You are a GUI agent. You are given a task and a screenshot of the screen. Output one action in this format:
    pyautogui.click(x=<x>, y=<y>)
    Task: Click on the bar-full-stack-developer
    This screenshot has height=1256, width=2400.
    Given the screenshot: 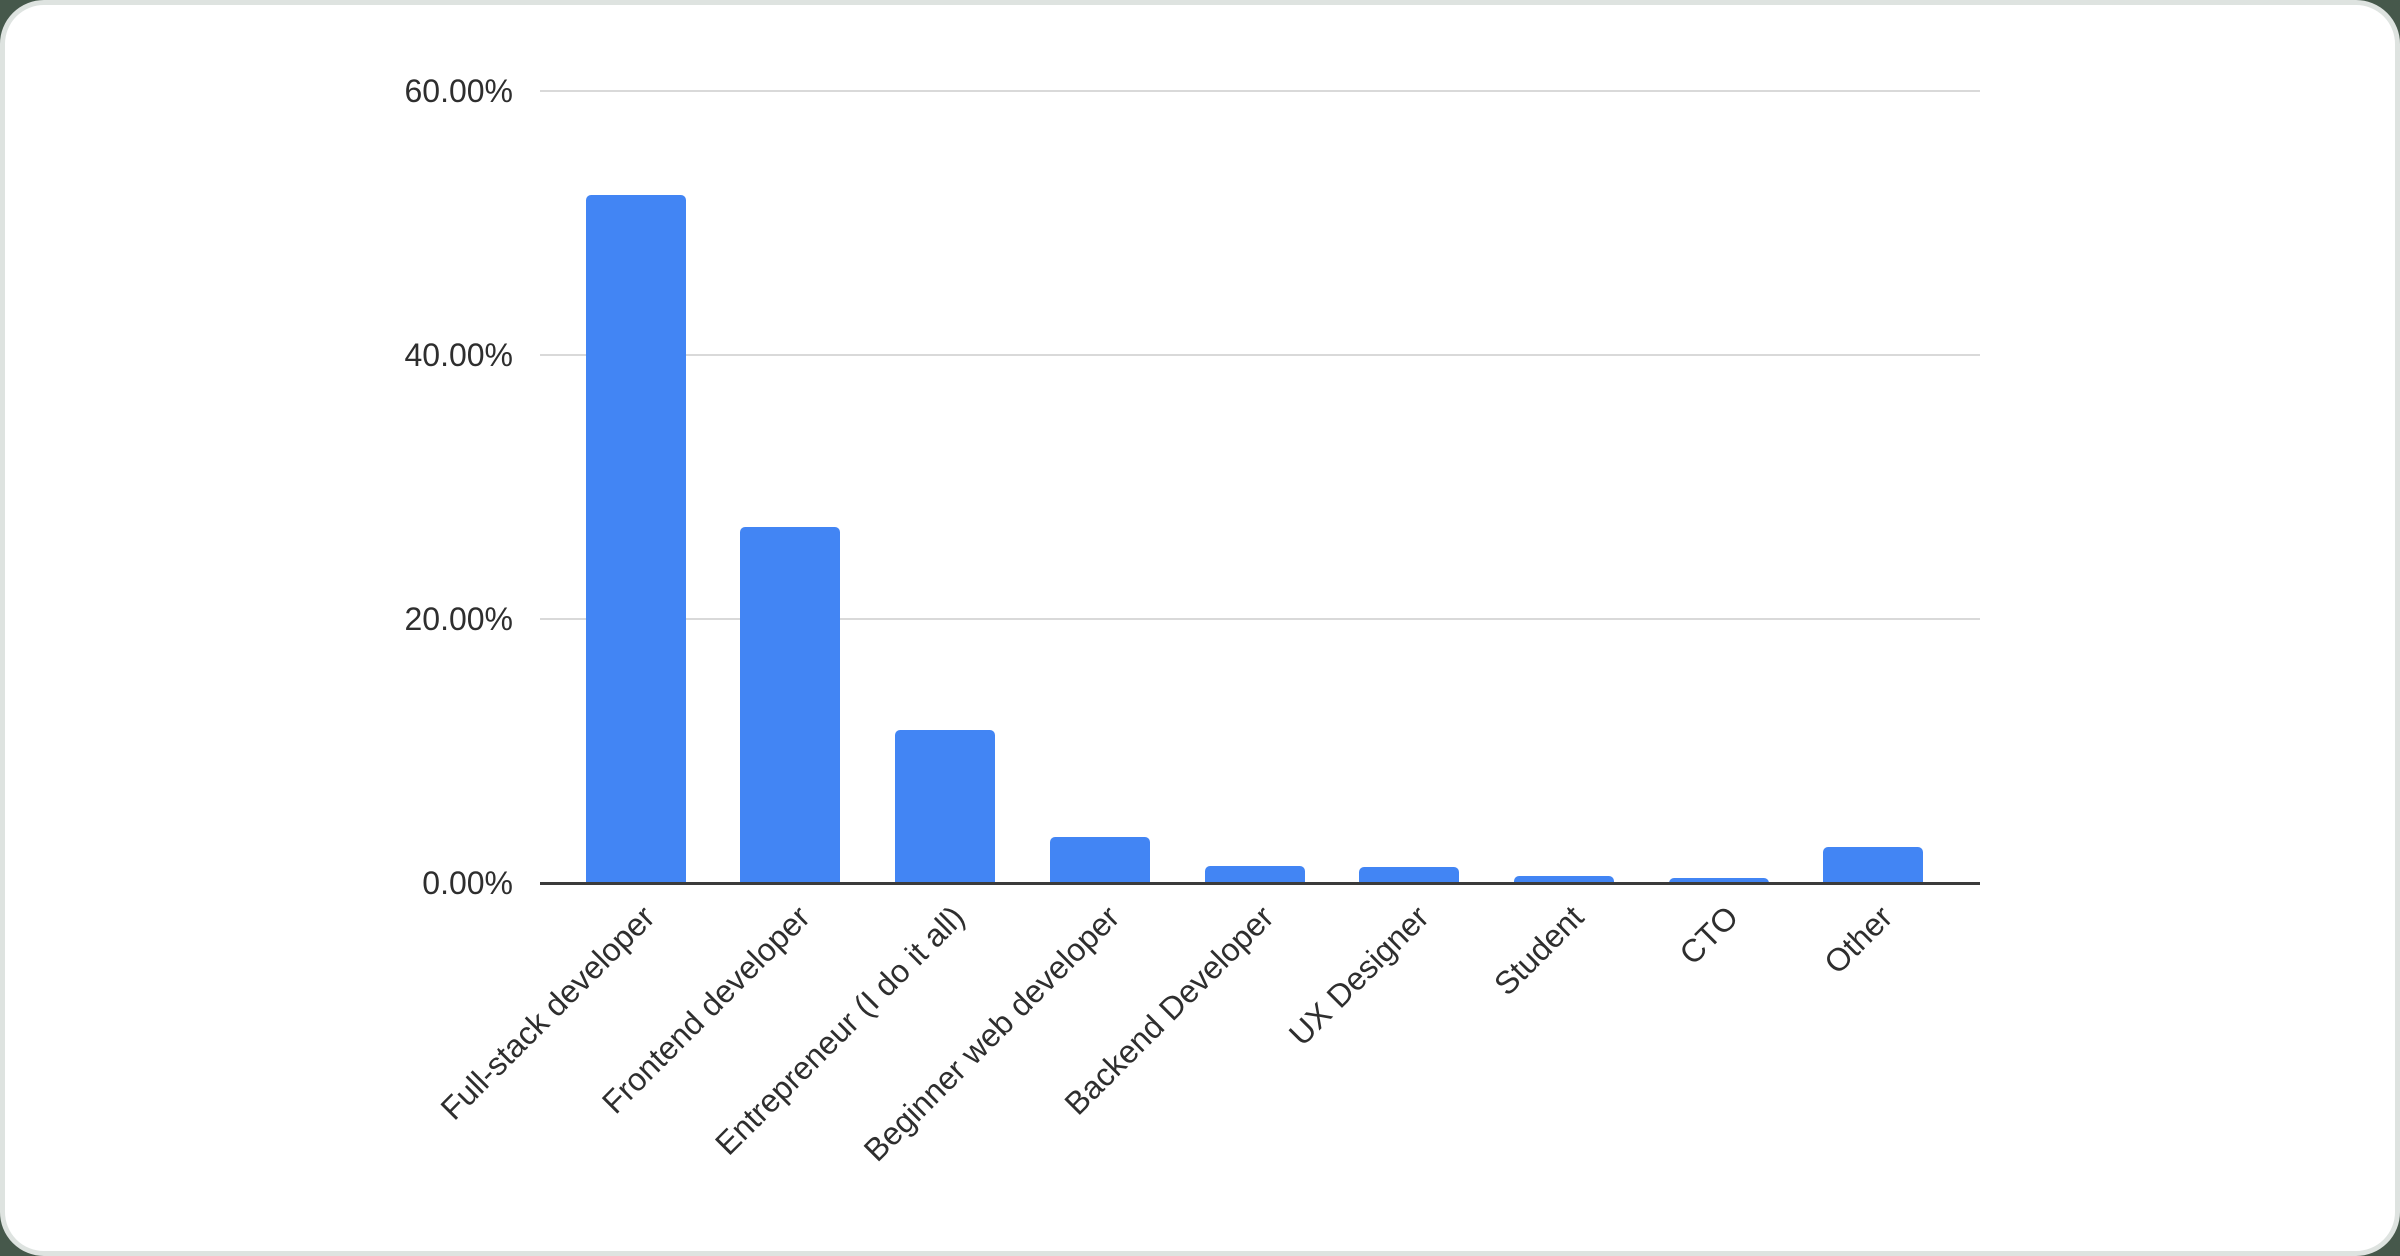 What is the action you would take?
    pyautogui.click(x=635, y=539)
    